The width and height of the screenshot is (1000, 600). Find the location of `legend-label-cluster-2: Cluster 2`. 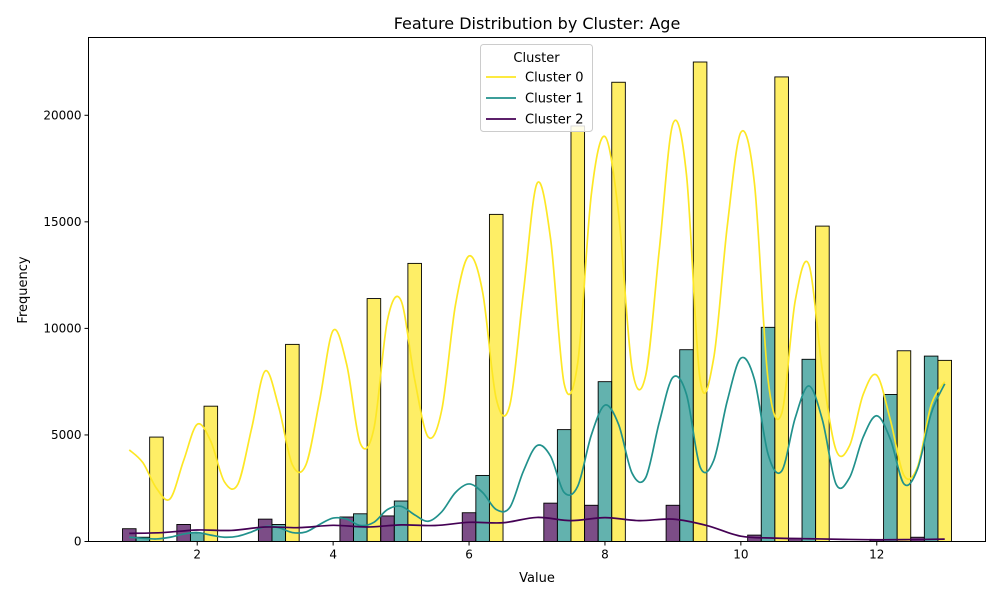

legend-label-cluster-2: Cluster 2 is located at coordinates (554, 120).